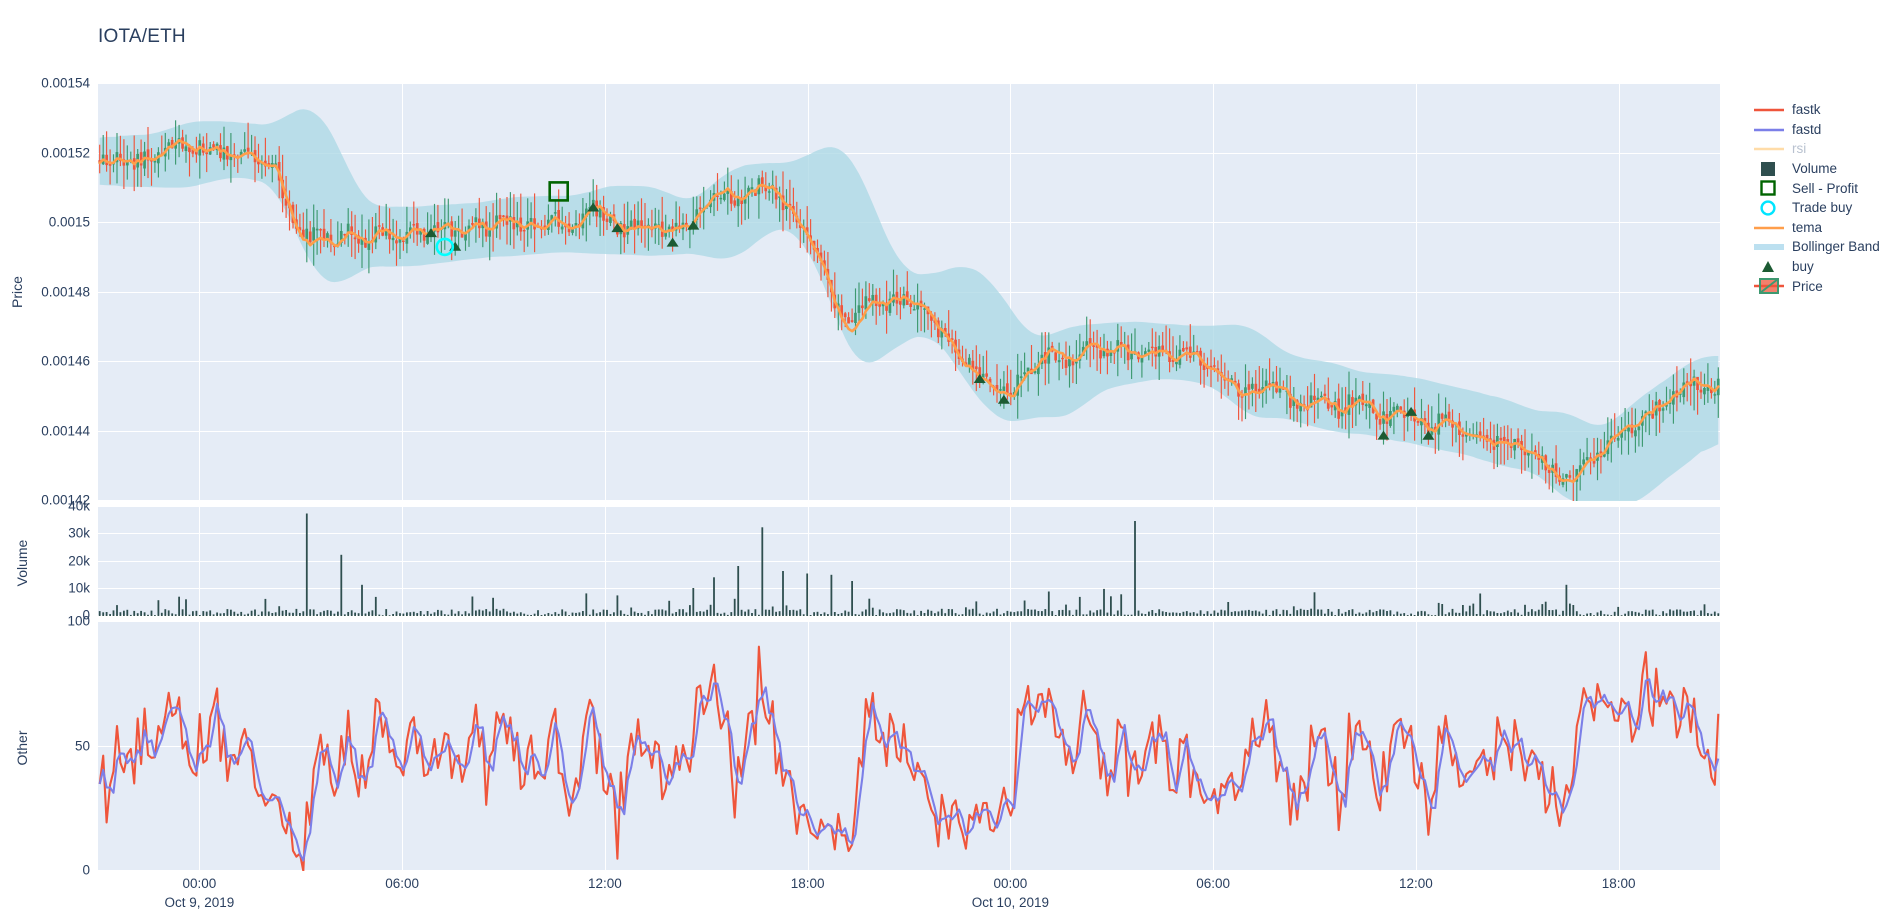 This screenshot has width=1888, height=910. Describe the element at coordinates (1820, 149) in the screenshot. I see `legend-item: rsi` at that location.